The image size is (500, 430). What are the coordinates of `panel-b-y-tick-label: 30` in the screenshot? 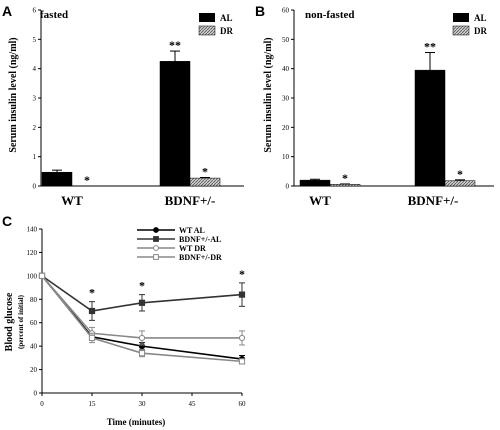 It's located at (286, 99).